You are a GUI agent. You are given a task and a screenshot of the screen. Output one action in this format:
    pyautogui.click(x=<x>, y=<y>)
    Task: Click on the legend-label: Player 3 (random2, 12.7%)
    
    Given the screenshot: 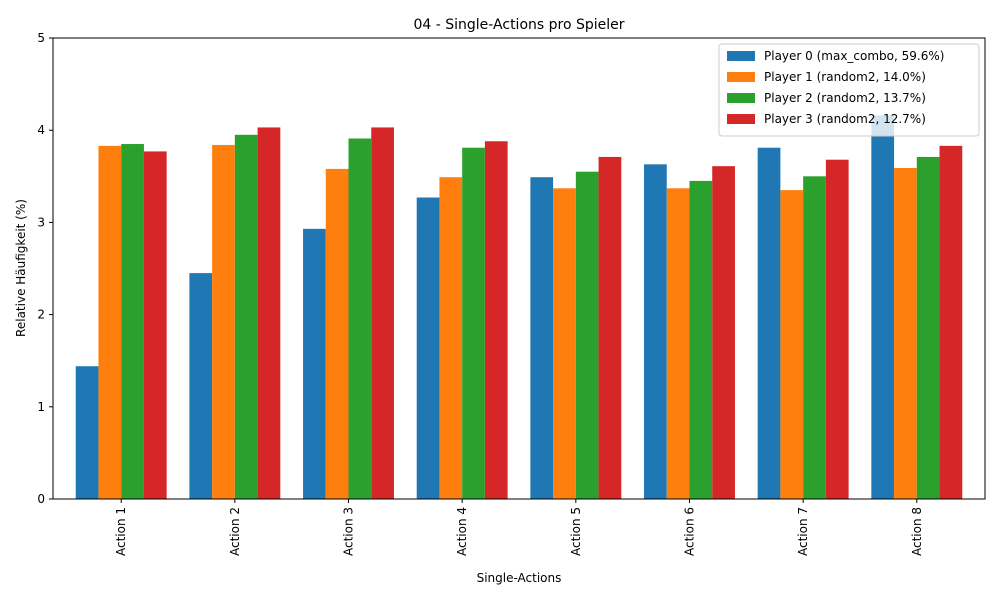 What is the action you would take?
    pyautogui.click(x=845, y=119)
    